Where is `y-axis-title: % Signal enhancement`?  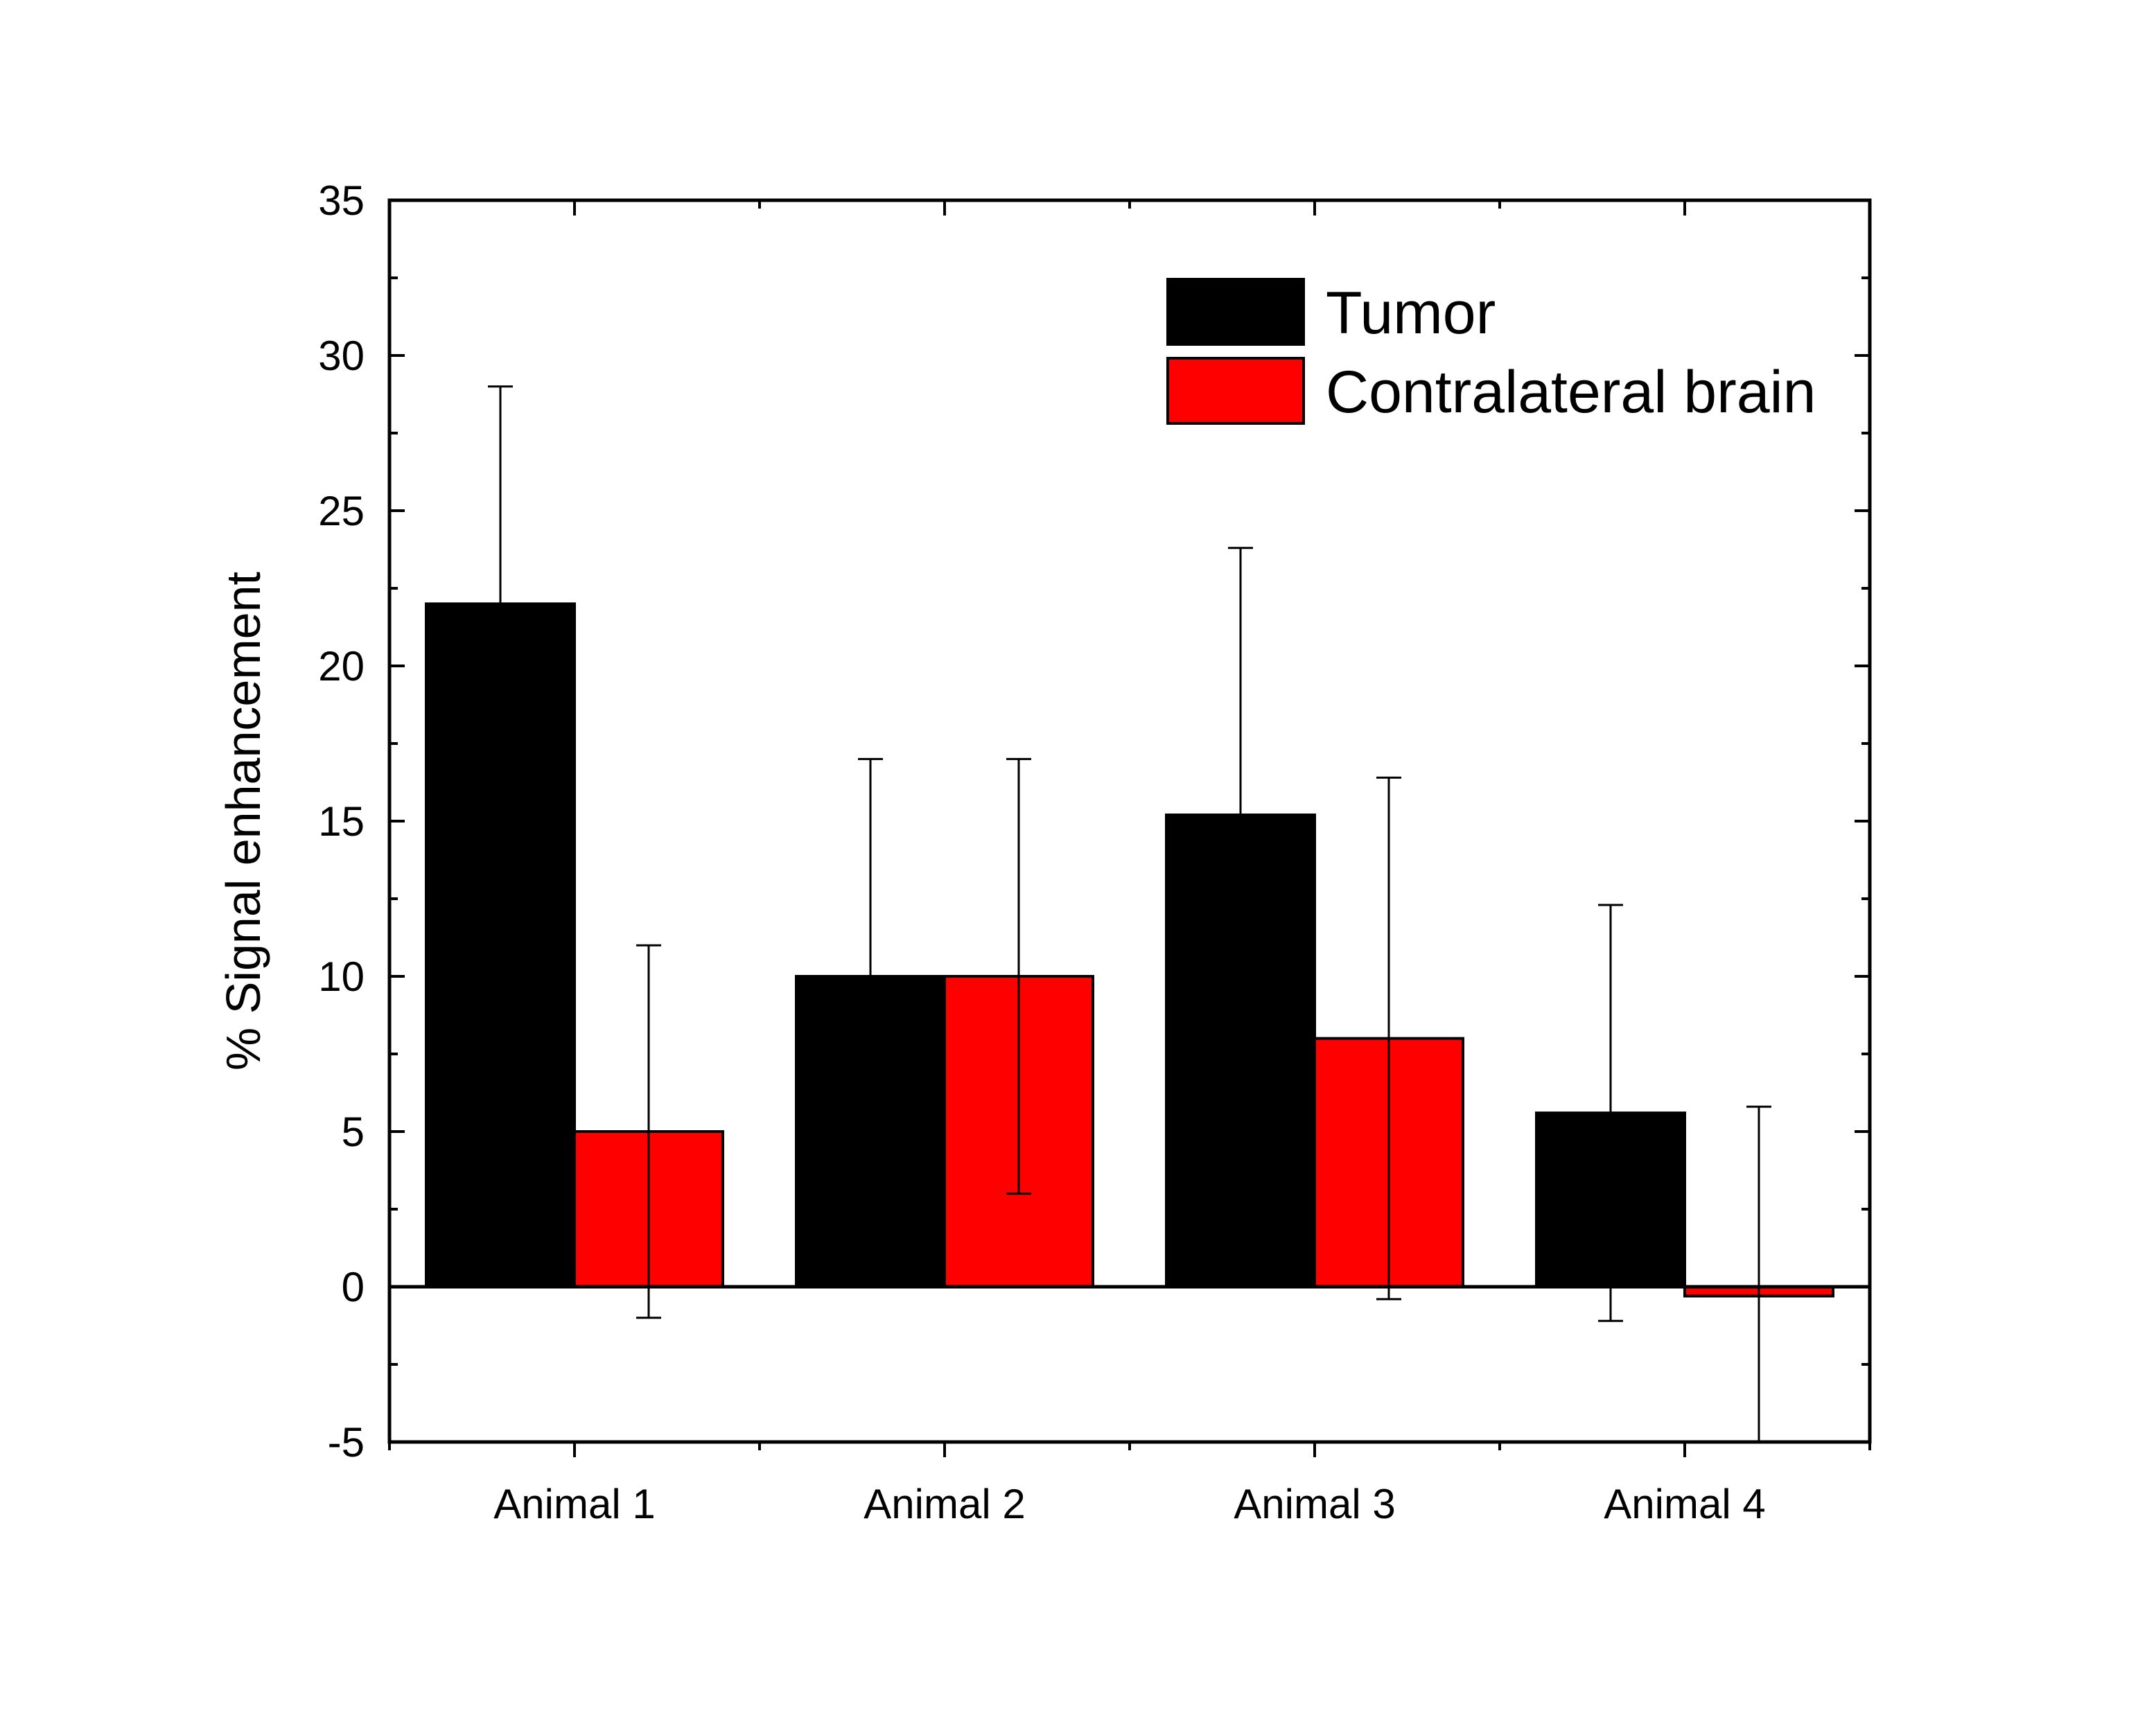 y-axis-title: % Signal enhancement is located at coordinates (243, 822).